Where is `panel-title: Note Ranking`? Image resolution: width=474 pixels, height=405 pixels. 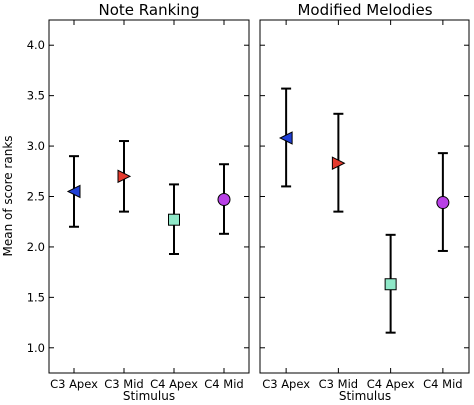 panel-title: Note Ranking is located at coordinates (149, 10).